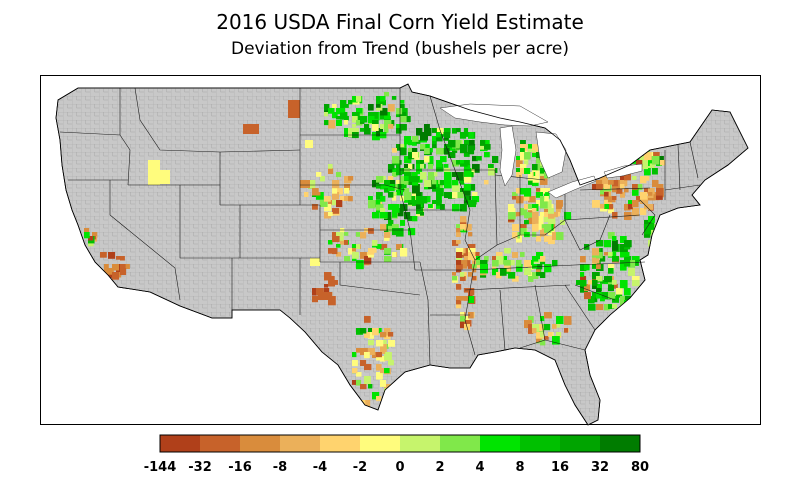  What do you see at coordinates (400, 22) in the screenshot?
I see `map-title: 2016 USDA Final Corn Yield Estimate` at bounding box center [400, 22].